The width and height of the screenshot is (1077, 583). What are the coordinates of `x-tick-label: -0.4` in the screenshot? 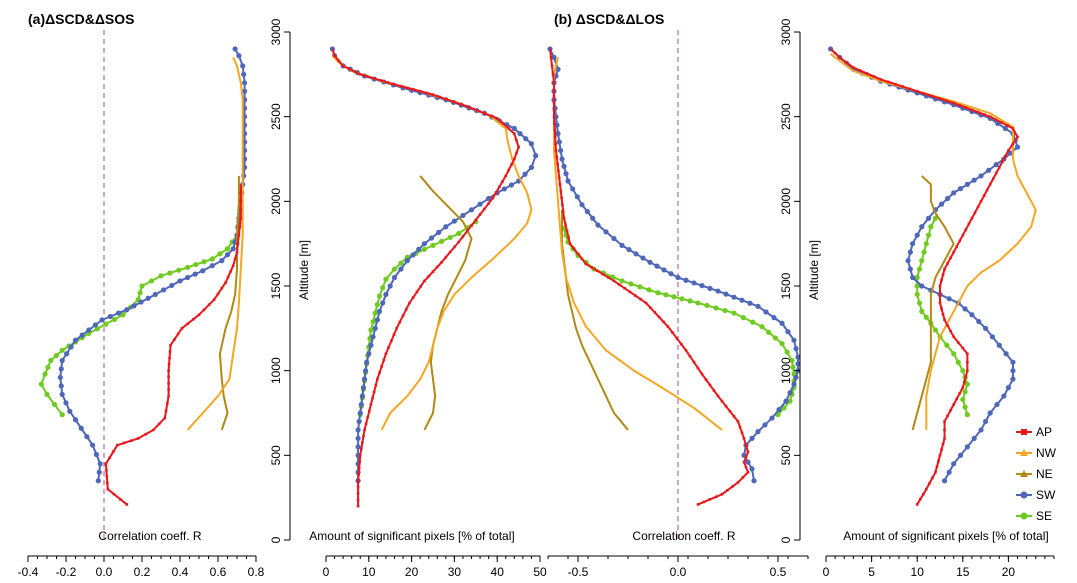 It's located at (28, 572).